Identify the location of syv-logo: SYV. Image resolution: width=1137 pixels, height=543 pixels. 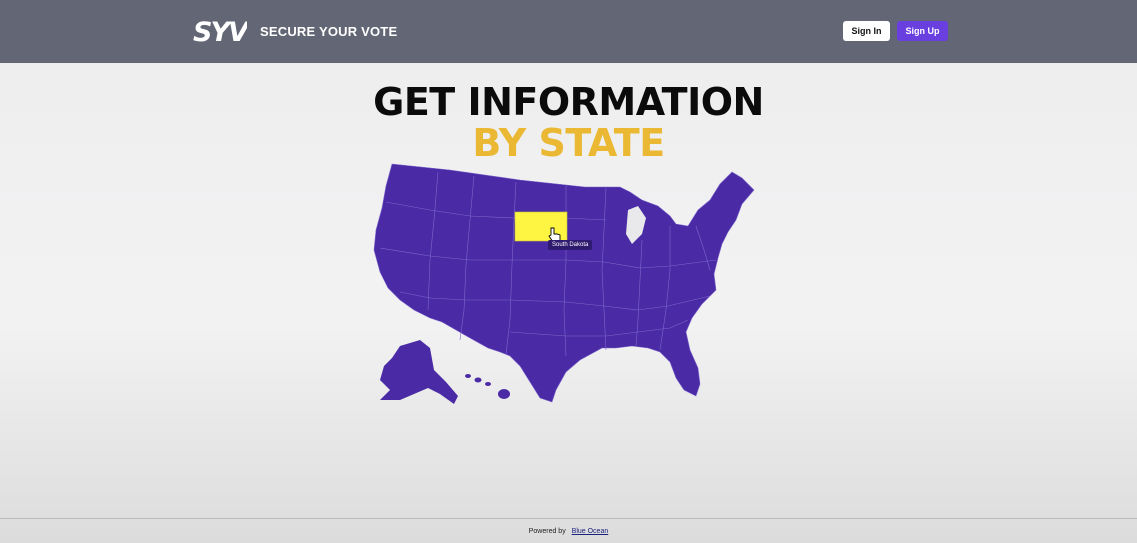
(223, 32).